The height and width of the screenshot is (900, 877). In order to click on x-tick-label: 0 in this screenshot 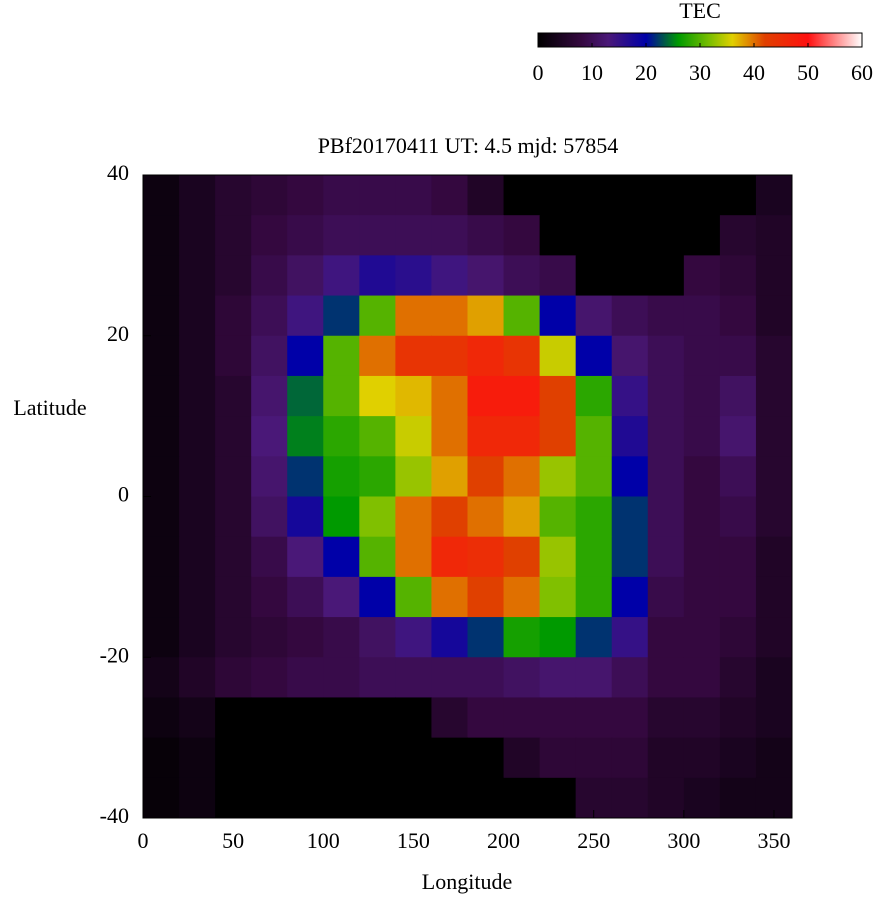, I will do `click(143, 840)`.